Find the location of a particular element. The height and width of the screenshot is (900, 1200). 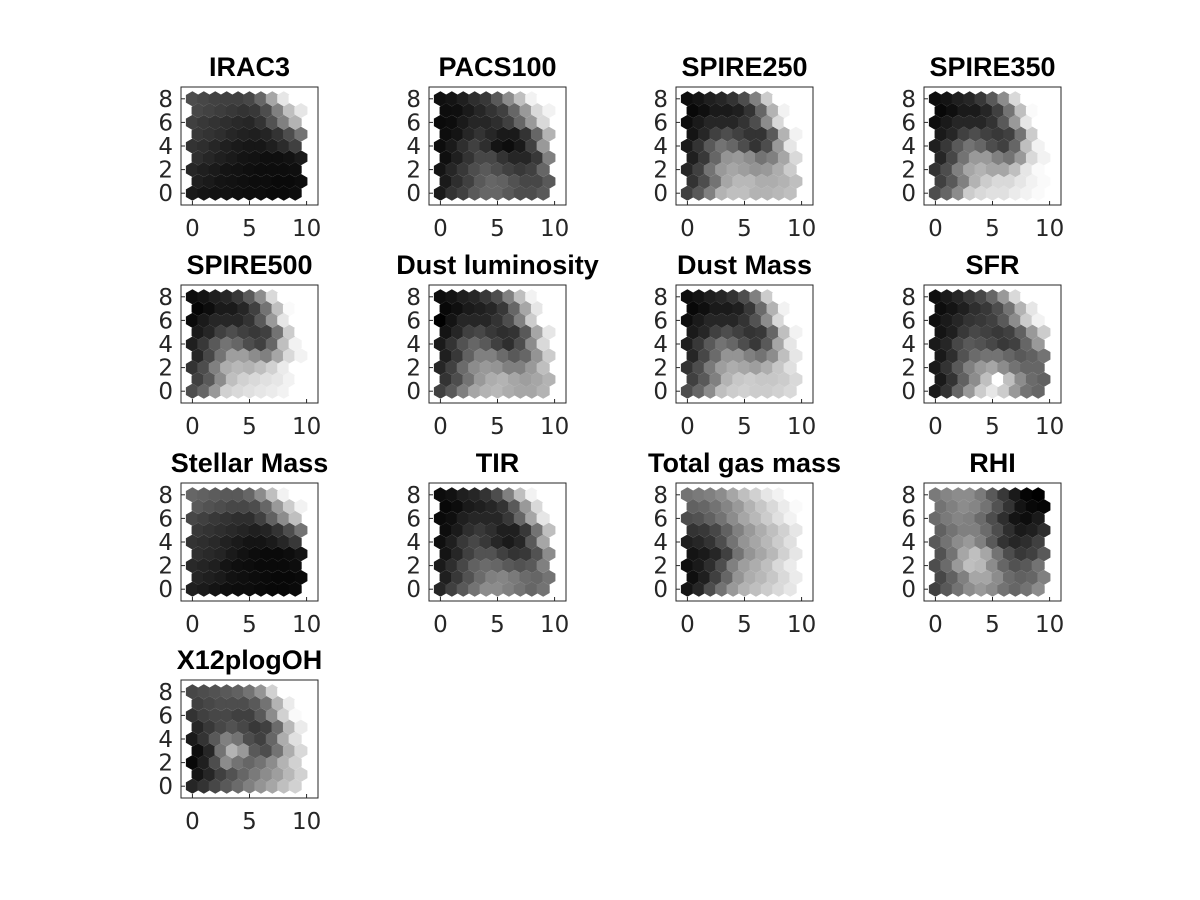

panel-title: IRAC3 is located at coordinates (249, 67).